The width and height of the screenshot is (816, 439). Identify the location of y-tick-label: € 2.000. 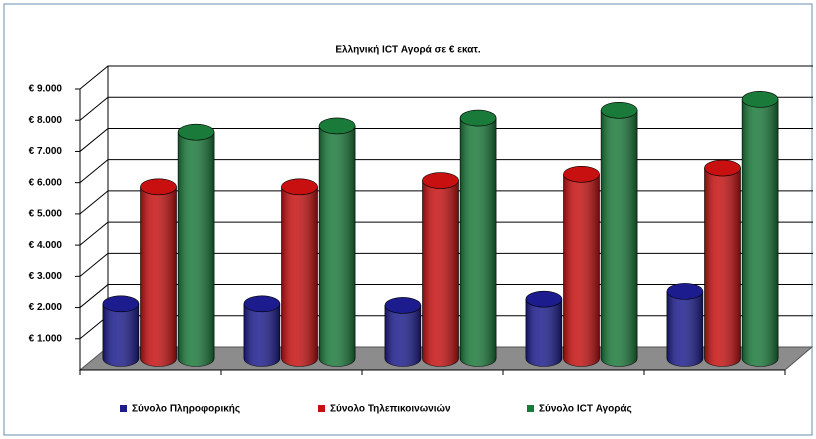
(46, 307).